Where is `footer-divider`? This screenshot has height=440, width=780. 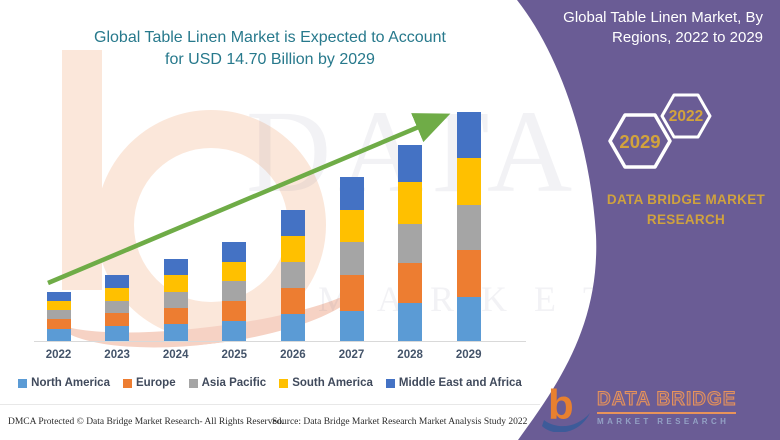 footer-divider is located at coordinates (270, 404).